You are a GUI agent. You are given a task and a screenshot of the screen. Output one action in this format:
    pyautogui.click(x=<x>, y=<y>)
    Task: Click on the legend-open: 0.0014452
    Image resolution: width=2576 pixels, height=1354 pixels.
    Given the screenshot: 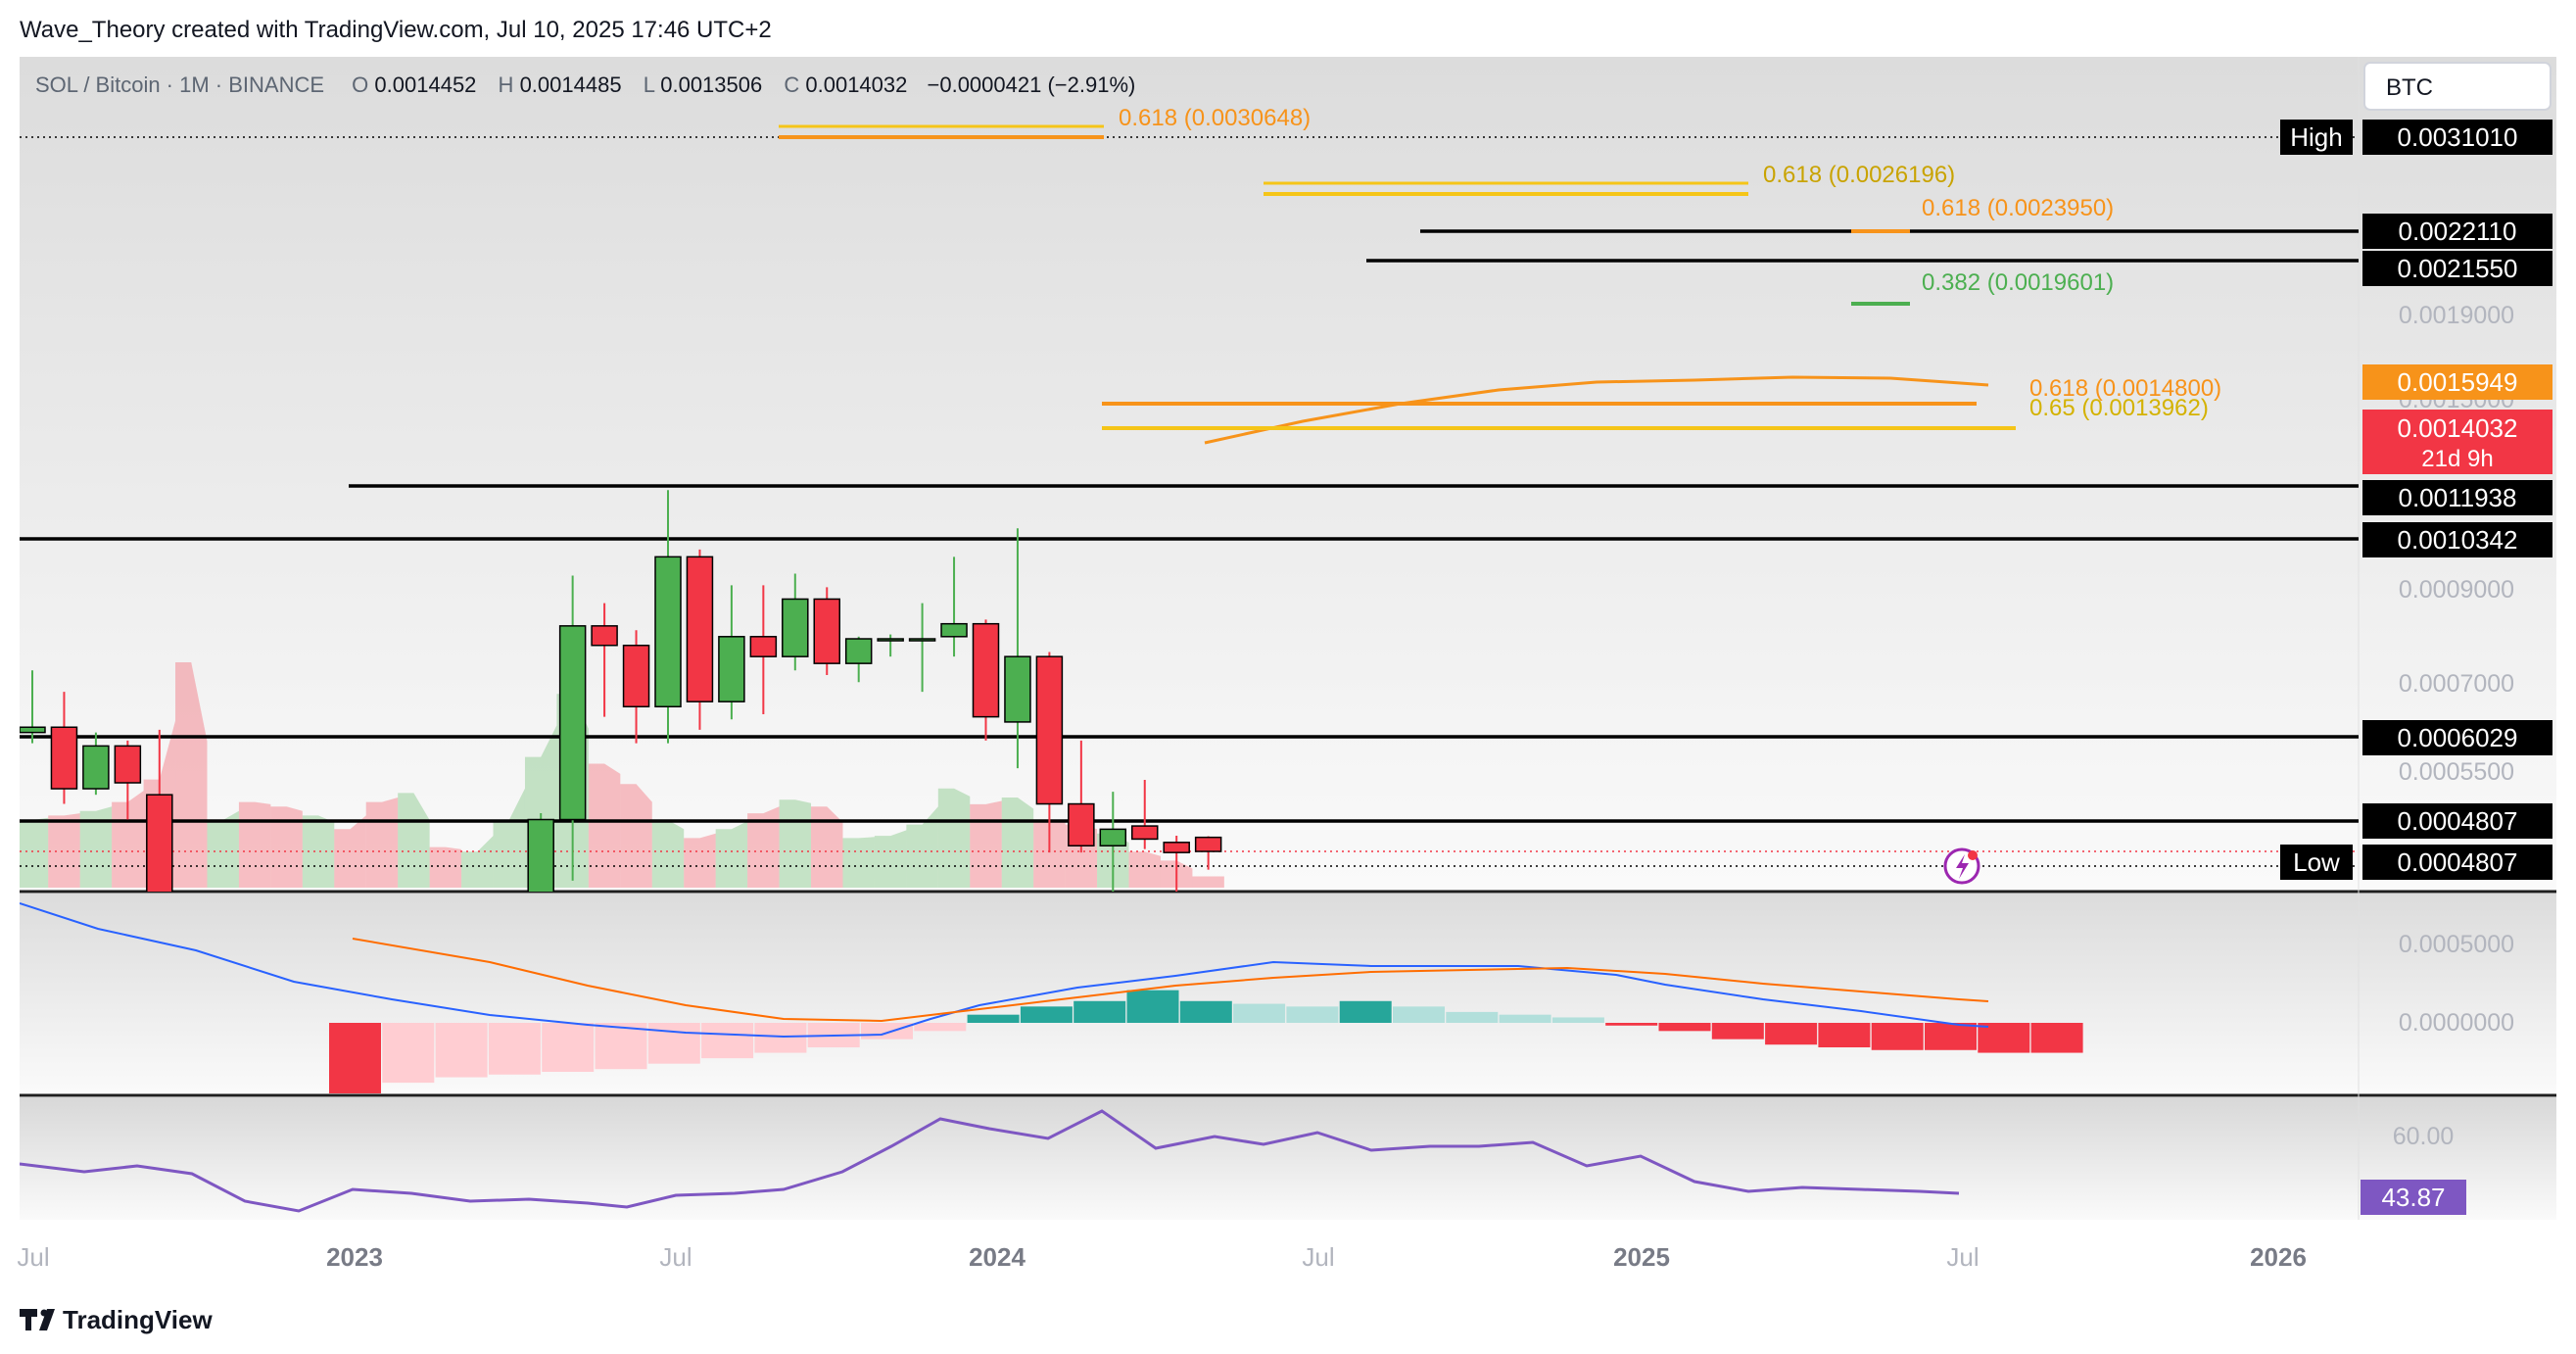 What is the action you would take?
    pyautogui.click(x=425, y=85)
    